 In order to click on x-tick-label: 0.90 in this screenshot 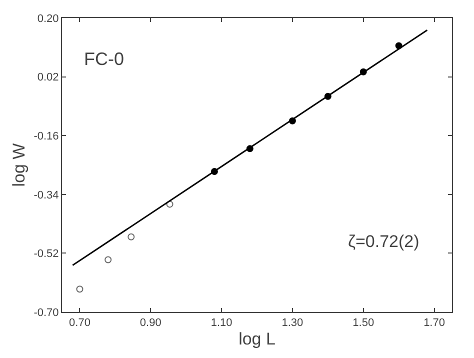, I will do `click(151, 323)`.